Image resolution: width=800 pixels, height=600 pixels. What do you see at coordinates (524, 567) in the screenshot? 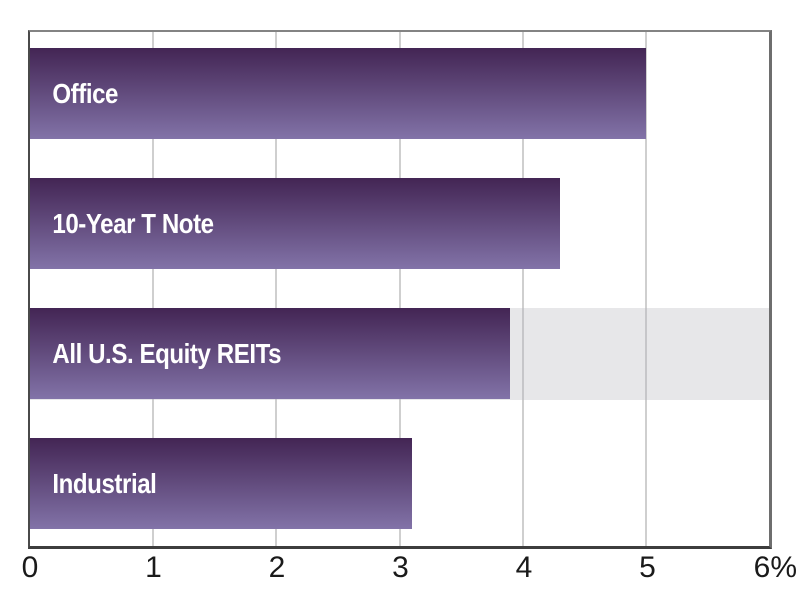
I see `x-tick-label-4: 4` at bounding box center [524, 567].